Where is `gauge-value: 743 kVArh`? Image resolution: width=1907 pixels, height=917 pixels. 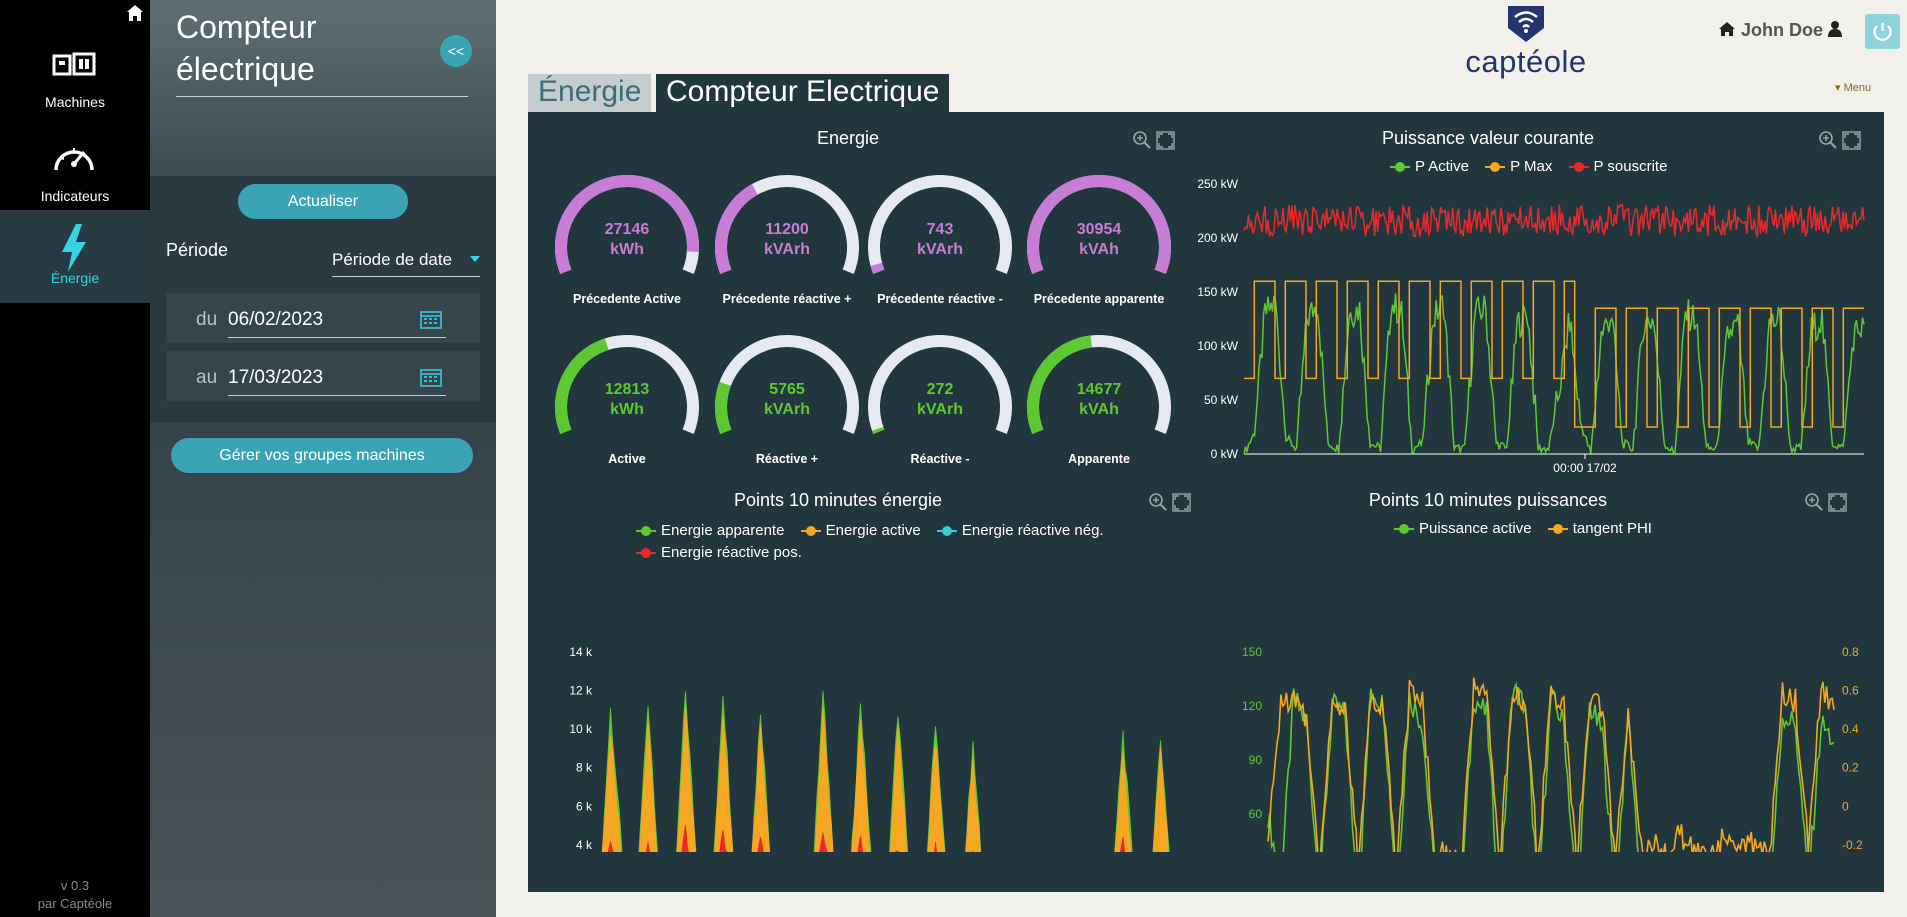 gauge-value: 743 kVArh is located at coordinates (940, 240).